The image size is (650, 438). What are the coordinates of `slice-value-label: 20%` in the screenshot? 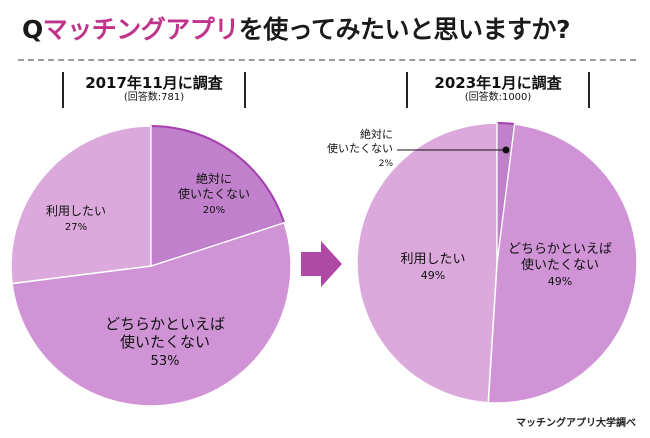 It's located at (214, 210).